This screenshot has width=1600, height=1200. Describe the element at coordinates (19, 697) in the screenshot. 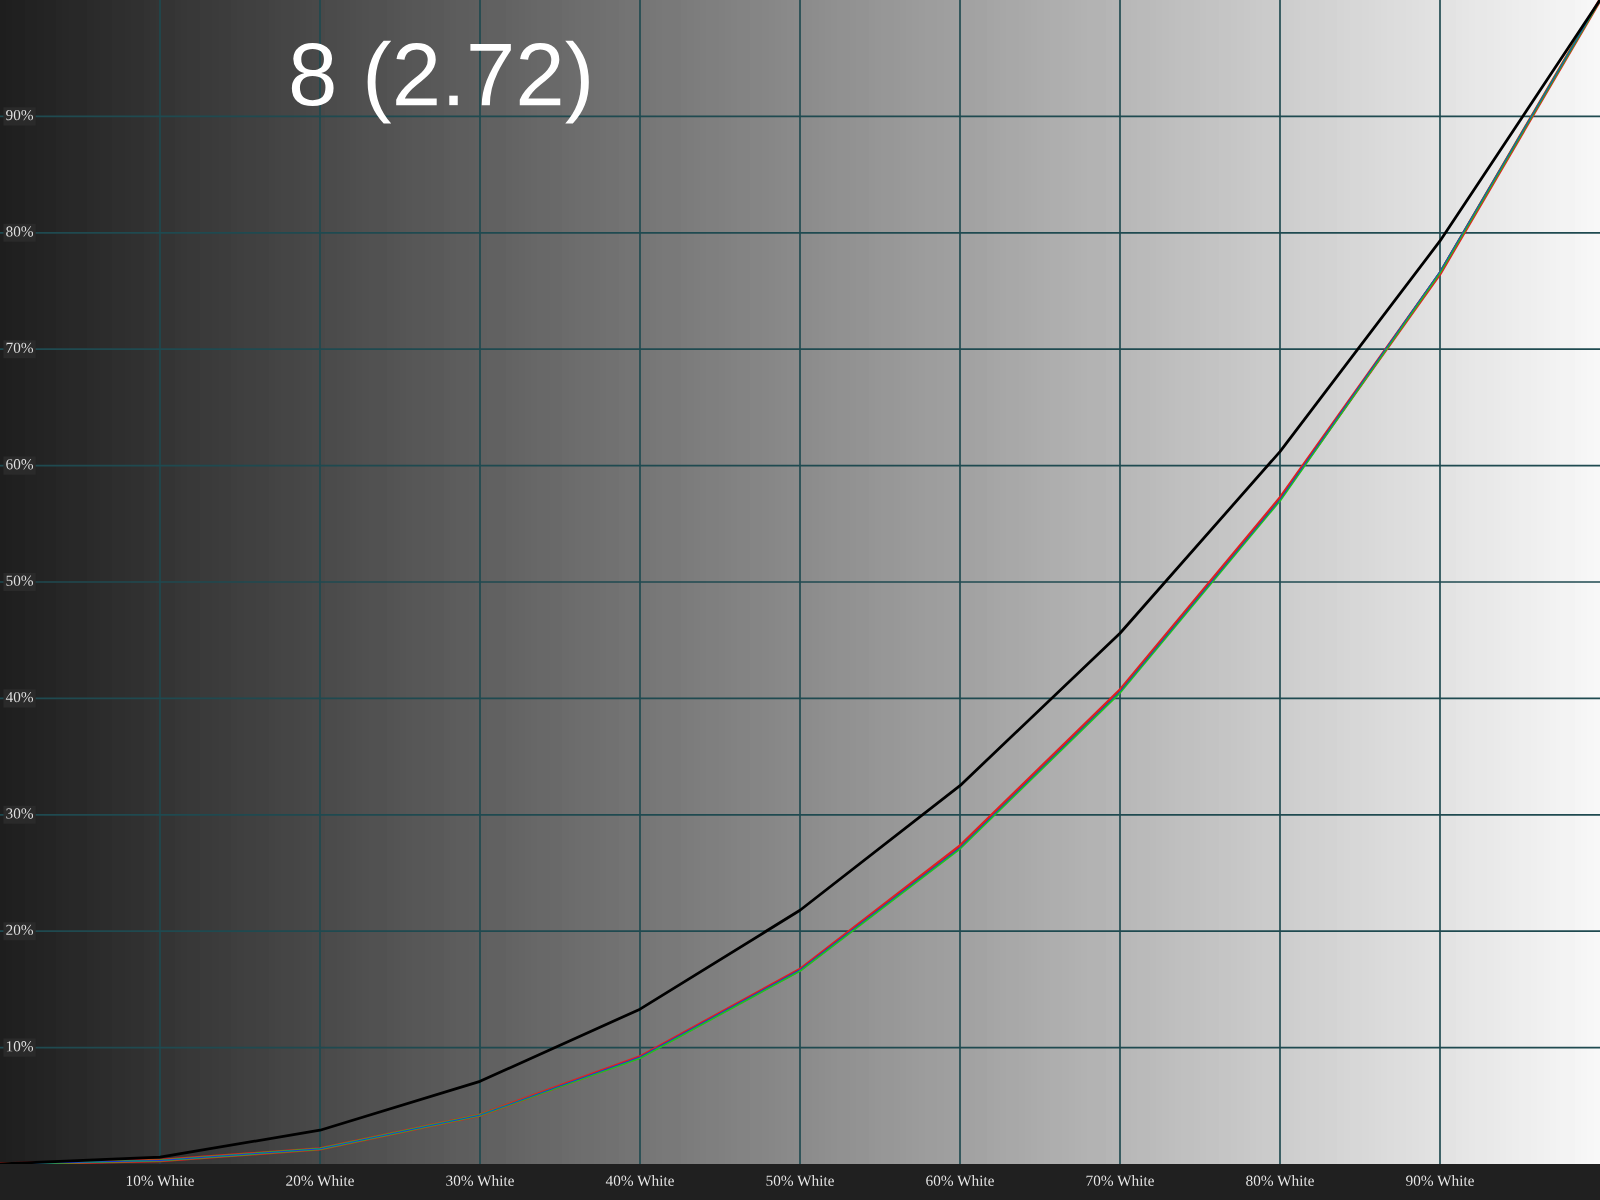

I see `y-tick-label: 40%` at that location.